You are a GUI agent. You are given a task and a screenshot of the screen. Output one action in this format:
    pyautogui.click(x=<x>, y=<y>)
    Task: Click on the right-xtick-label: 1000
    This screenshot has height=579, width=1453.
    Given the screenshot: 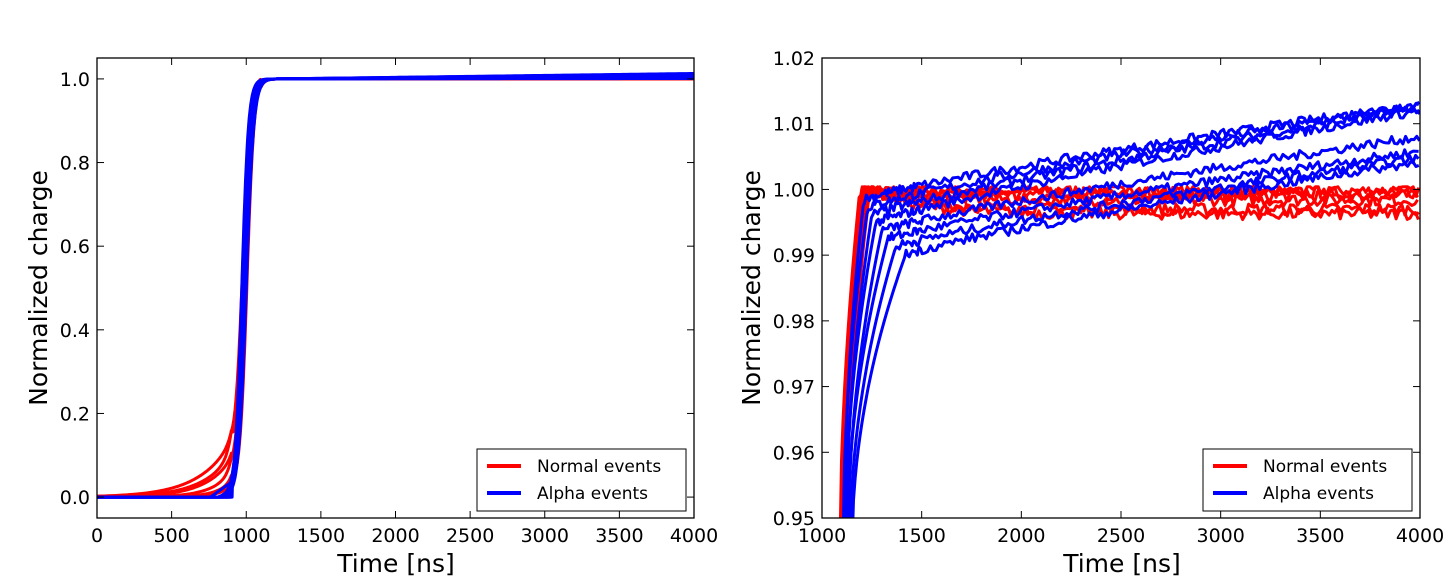 What is the action you would take?
    pyautogui.click(x=822, y=536)
    